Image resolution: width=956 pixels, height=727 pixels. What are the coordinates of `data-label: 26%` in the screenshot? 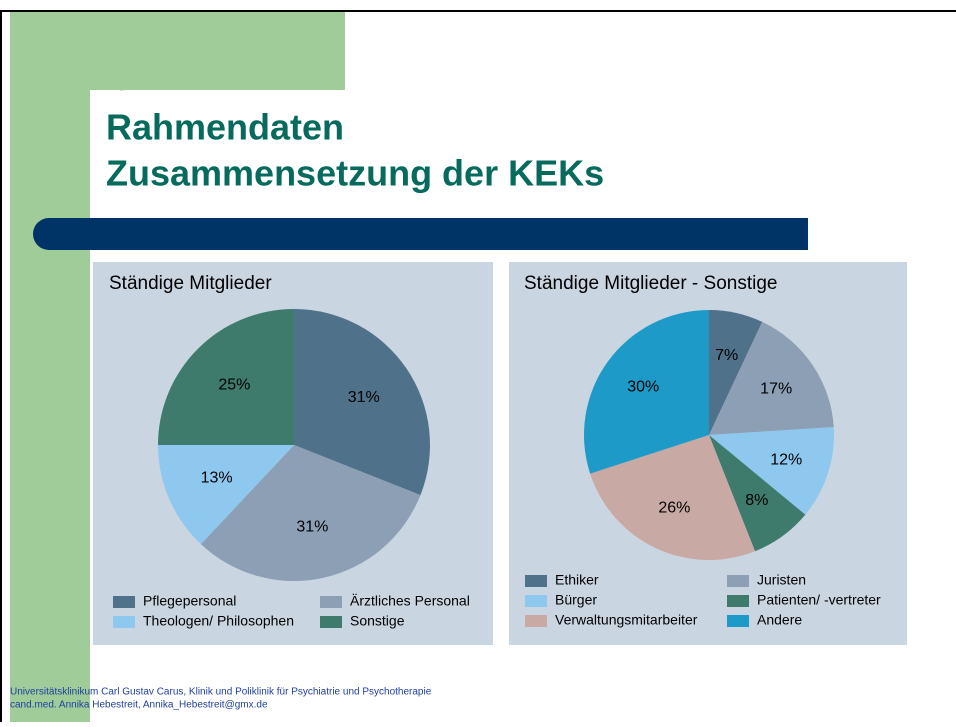 It's located at (674, 508).